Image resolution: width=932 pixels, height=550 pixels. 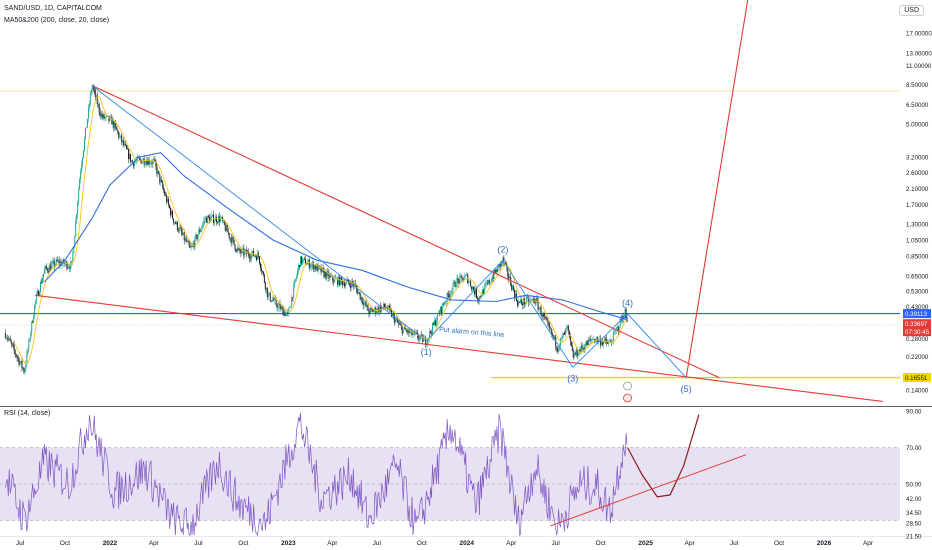 I want to click on currency-badge: USD, so click(x=911, y=10).